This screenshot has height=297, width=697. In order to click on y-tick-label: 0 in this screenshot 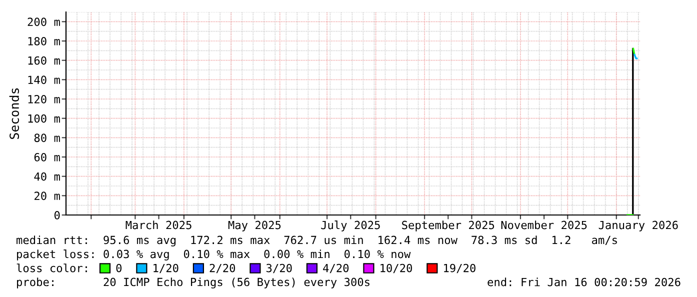, I will do `click(57, 215)`.